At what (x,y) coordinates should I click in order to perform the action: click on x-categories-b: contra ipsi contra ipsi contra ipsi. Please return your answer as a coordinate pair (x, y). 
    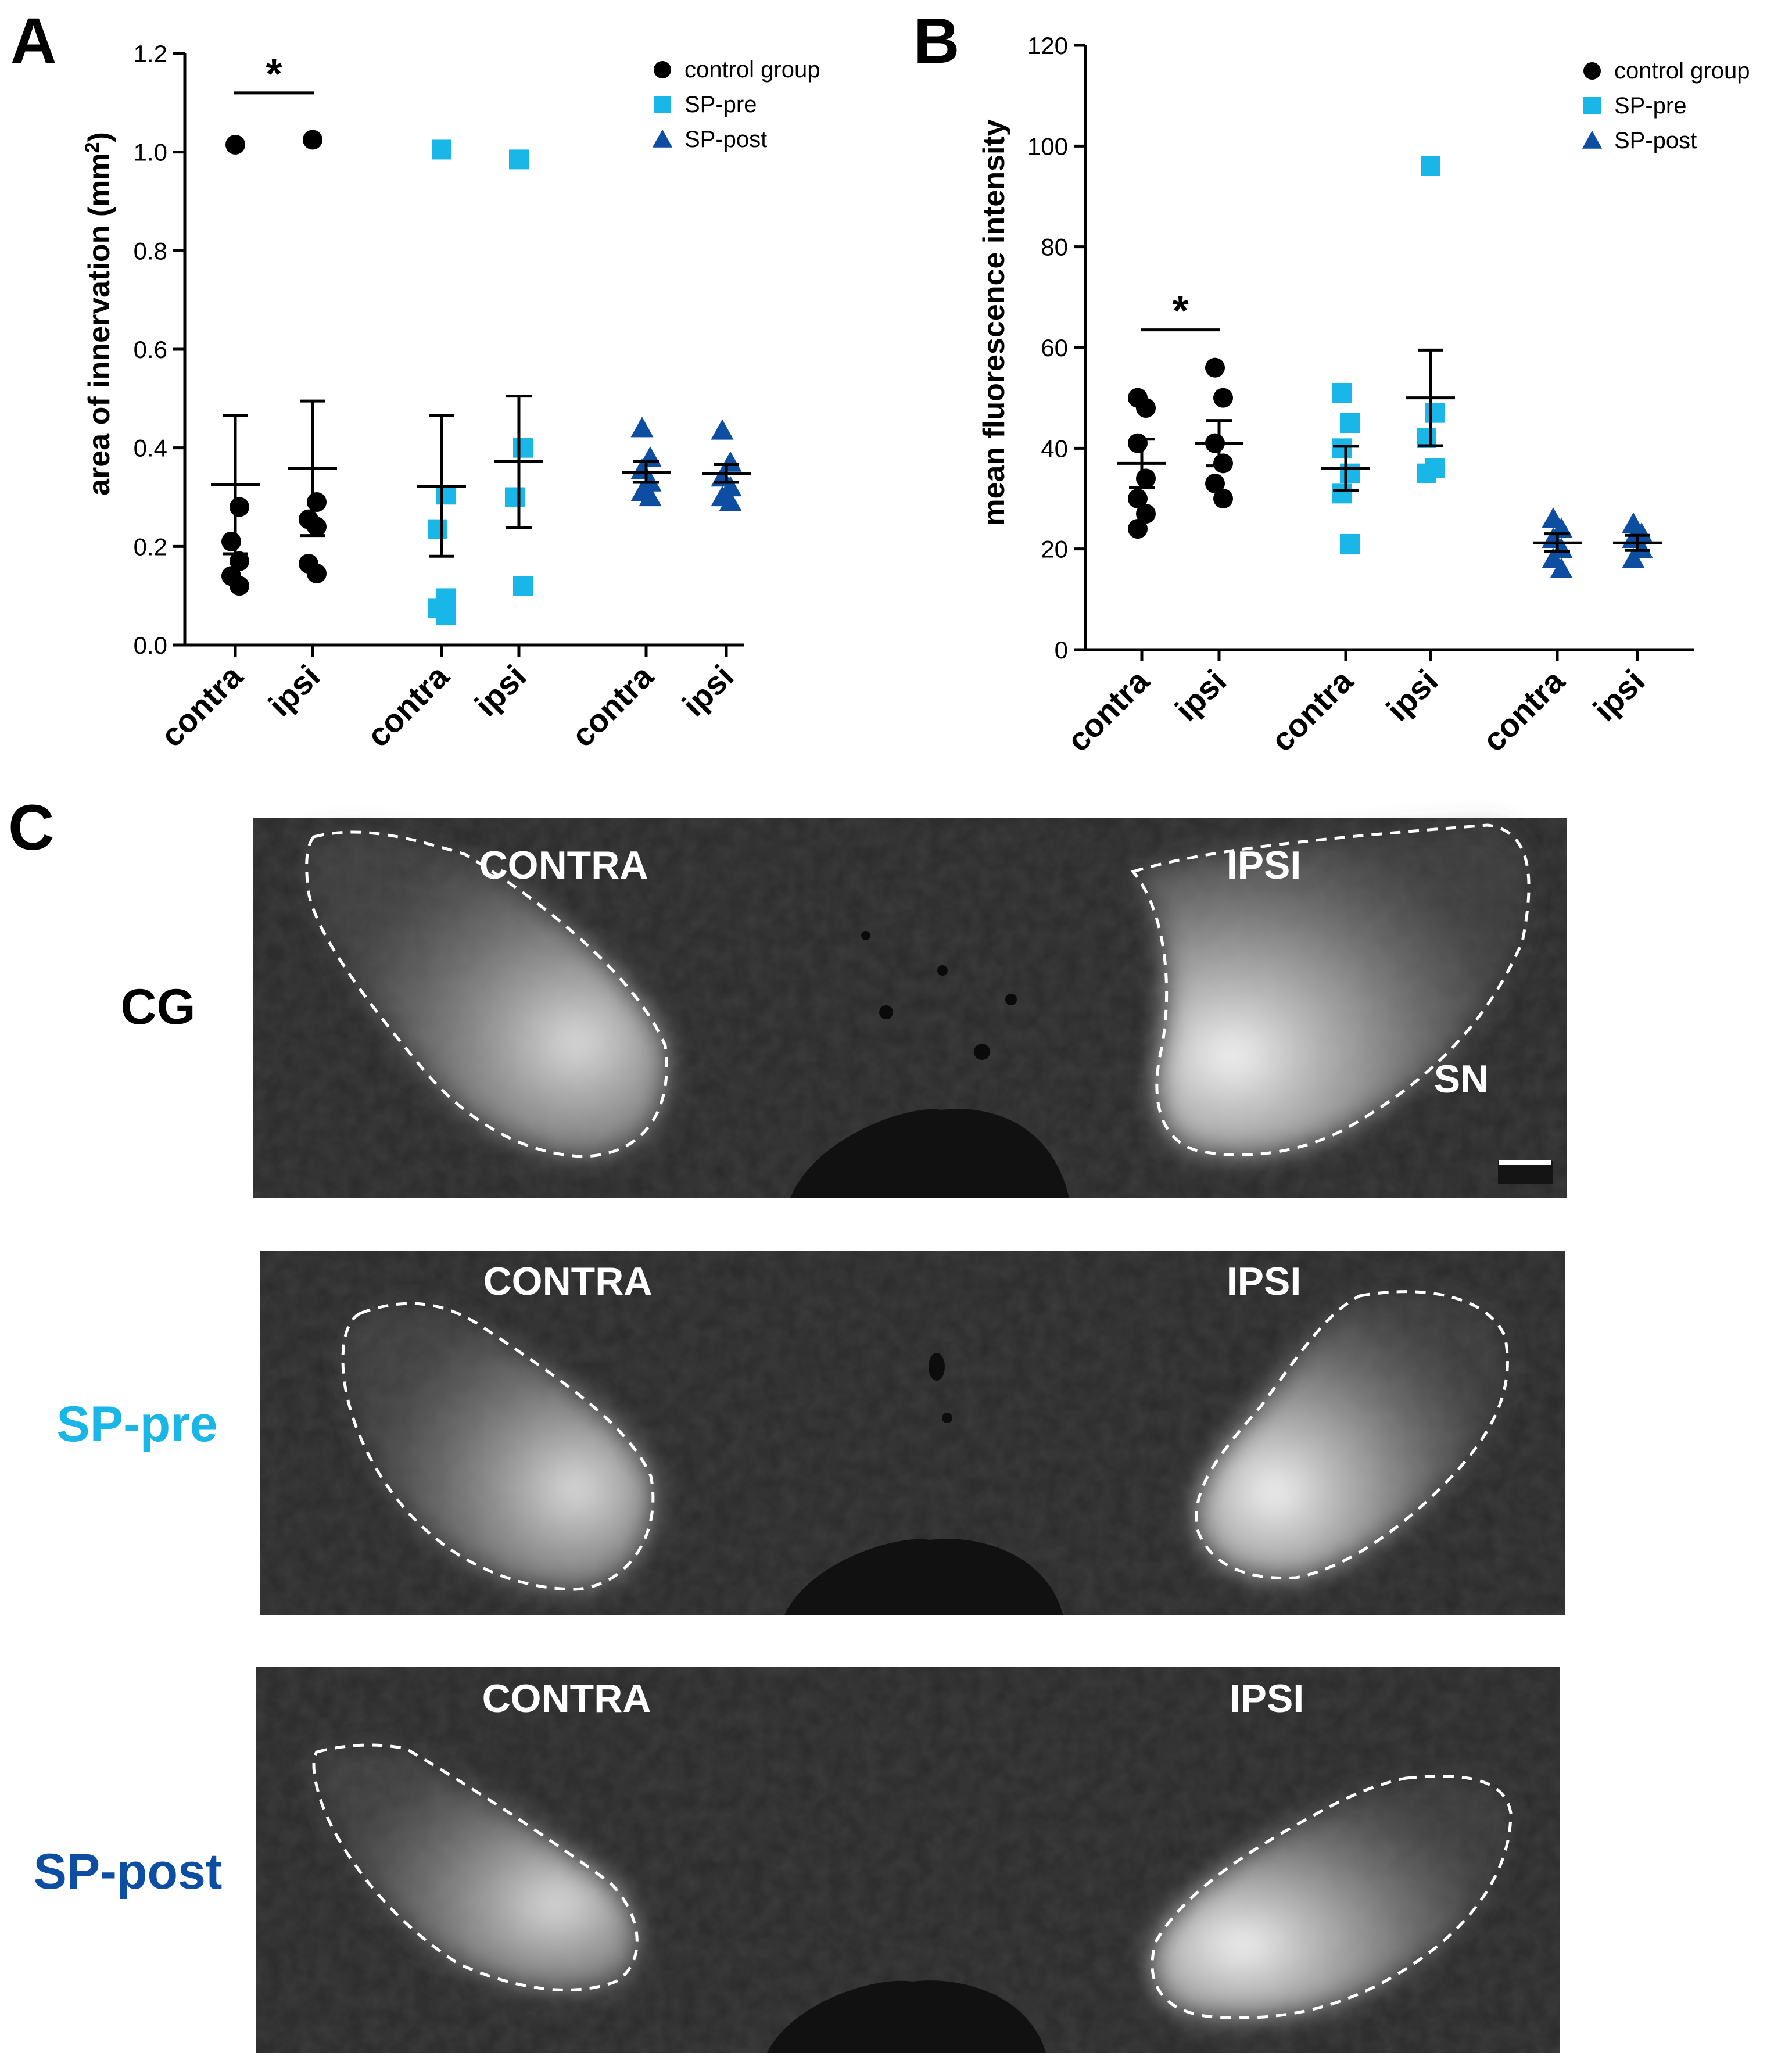
    Looking at the image, I should click on (1356, 704).